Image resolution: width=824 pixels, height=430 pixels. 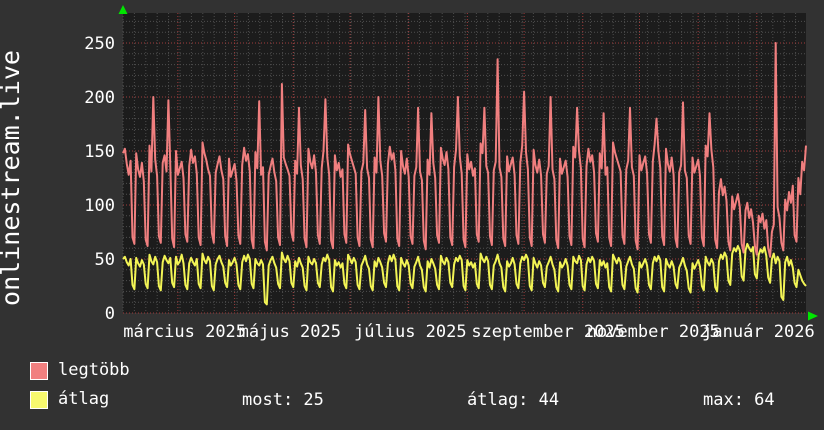 What do you see at coordinates (99, 206) in the screenshot?
I see `svg-text: 100` at bounding box center [99, 206].